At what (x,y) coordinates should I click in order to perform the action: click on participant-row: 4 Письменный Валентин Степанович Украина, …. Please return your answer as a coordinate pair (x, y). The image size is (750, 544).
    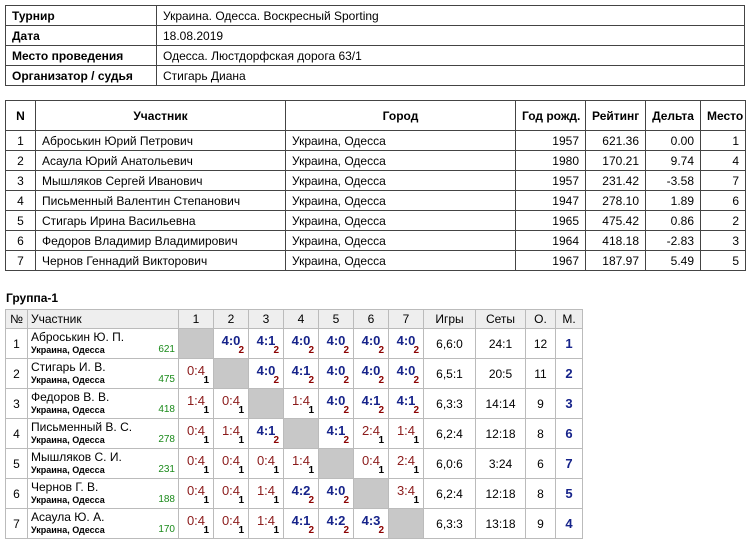
    Looking at the image, I should click on (375, 200).